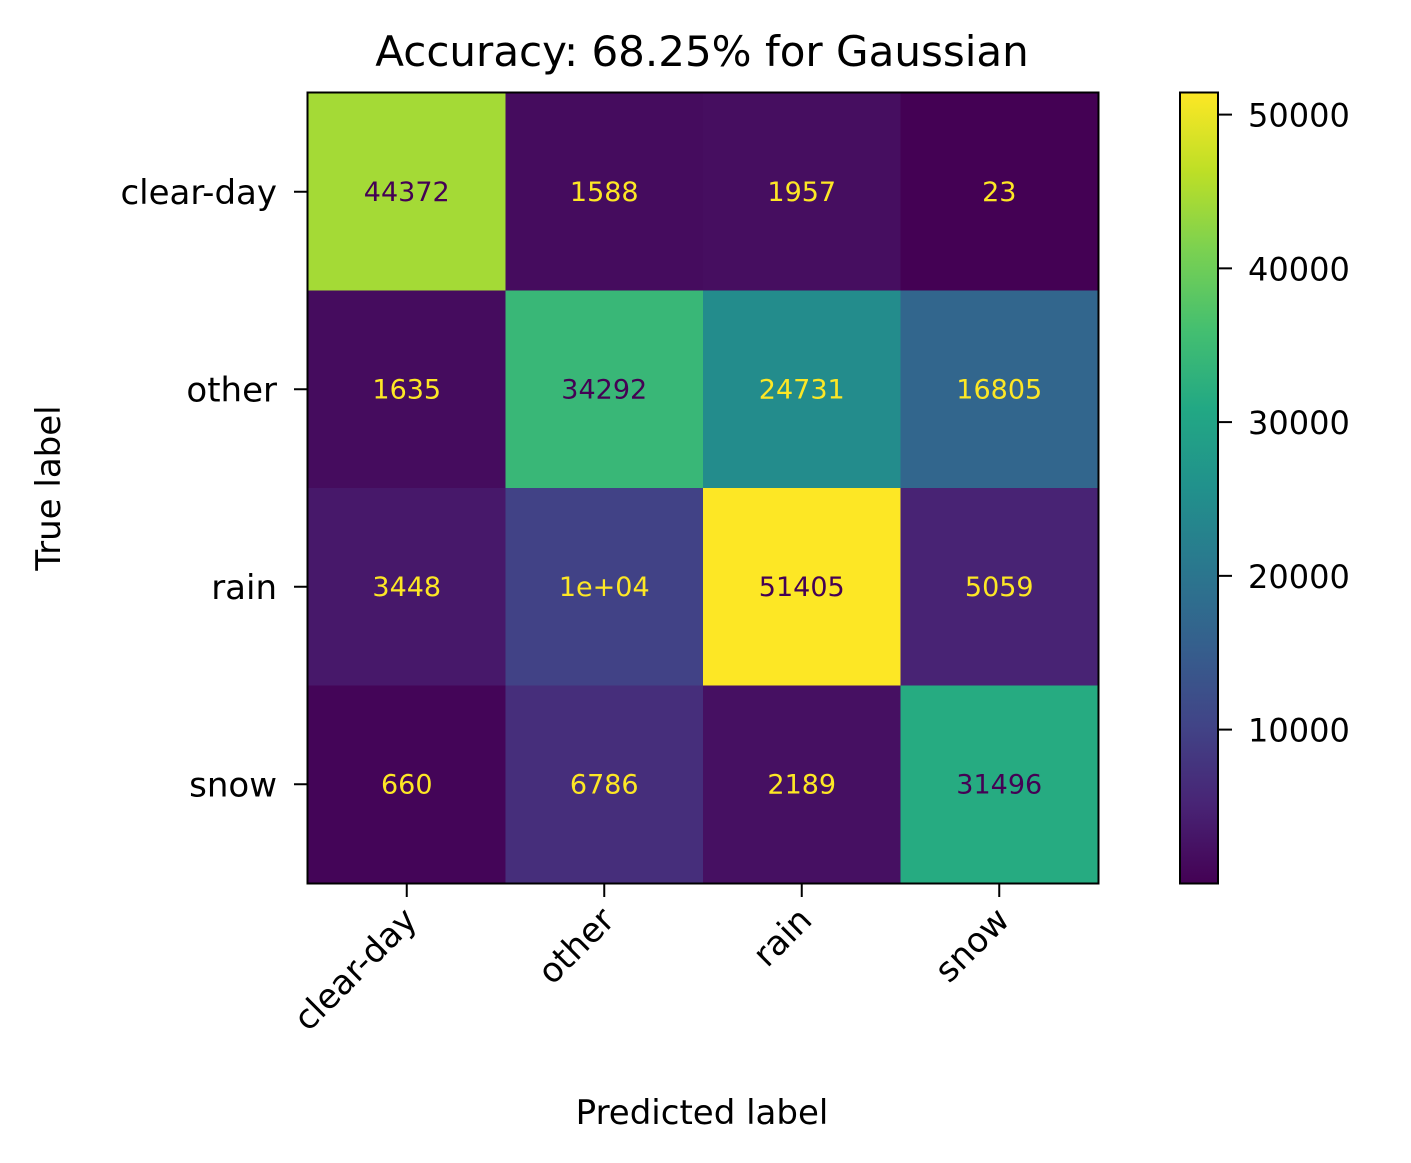 The height and width of the screenshot is (1163, 1411). Describe the element at coordinates (244, 588) in the screenshot. I see `y-tick-label: rain` at that location.